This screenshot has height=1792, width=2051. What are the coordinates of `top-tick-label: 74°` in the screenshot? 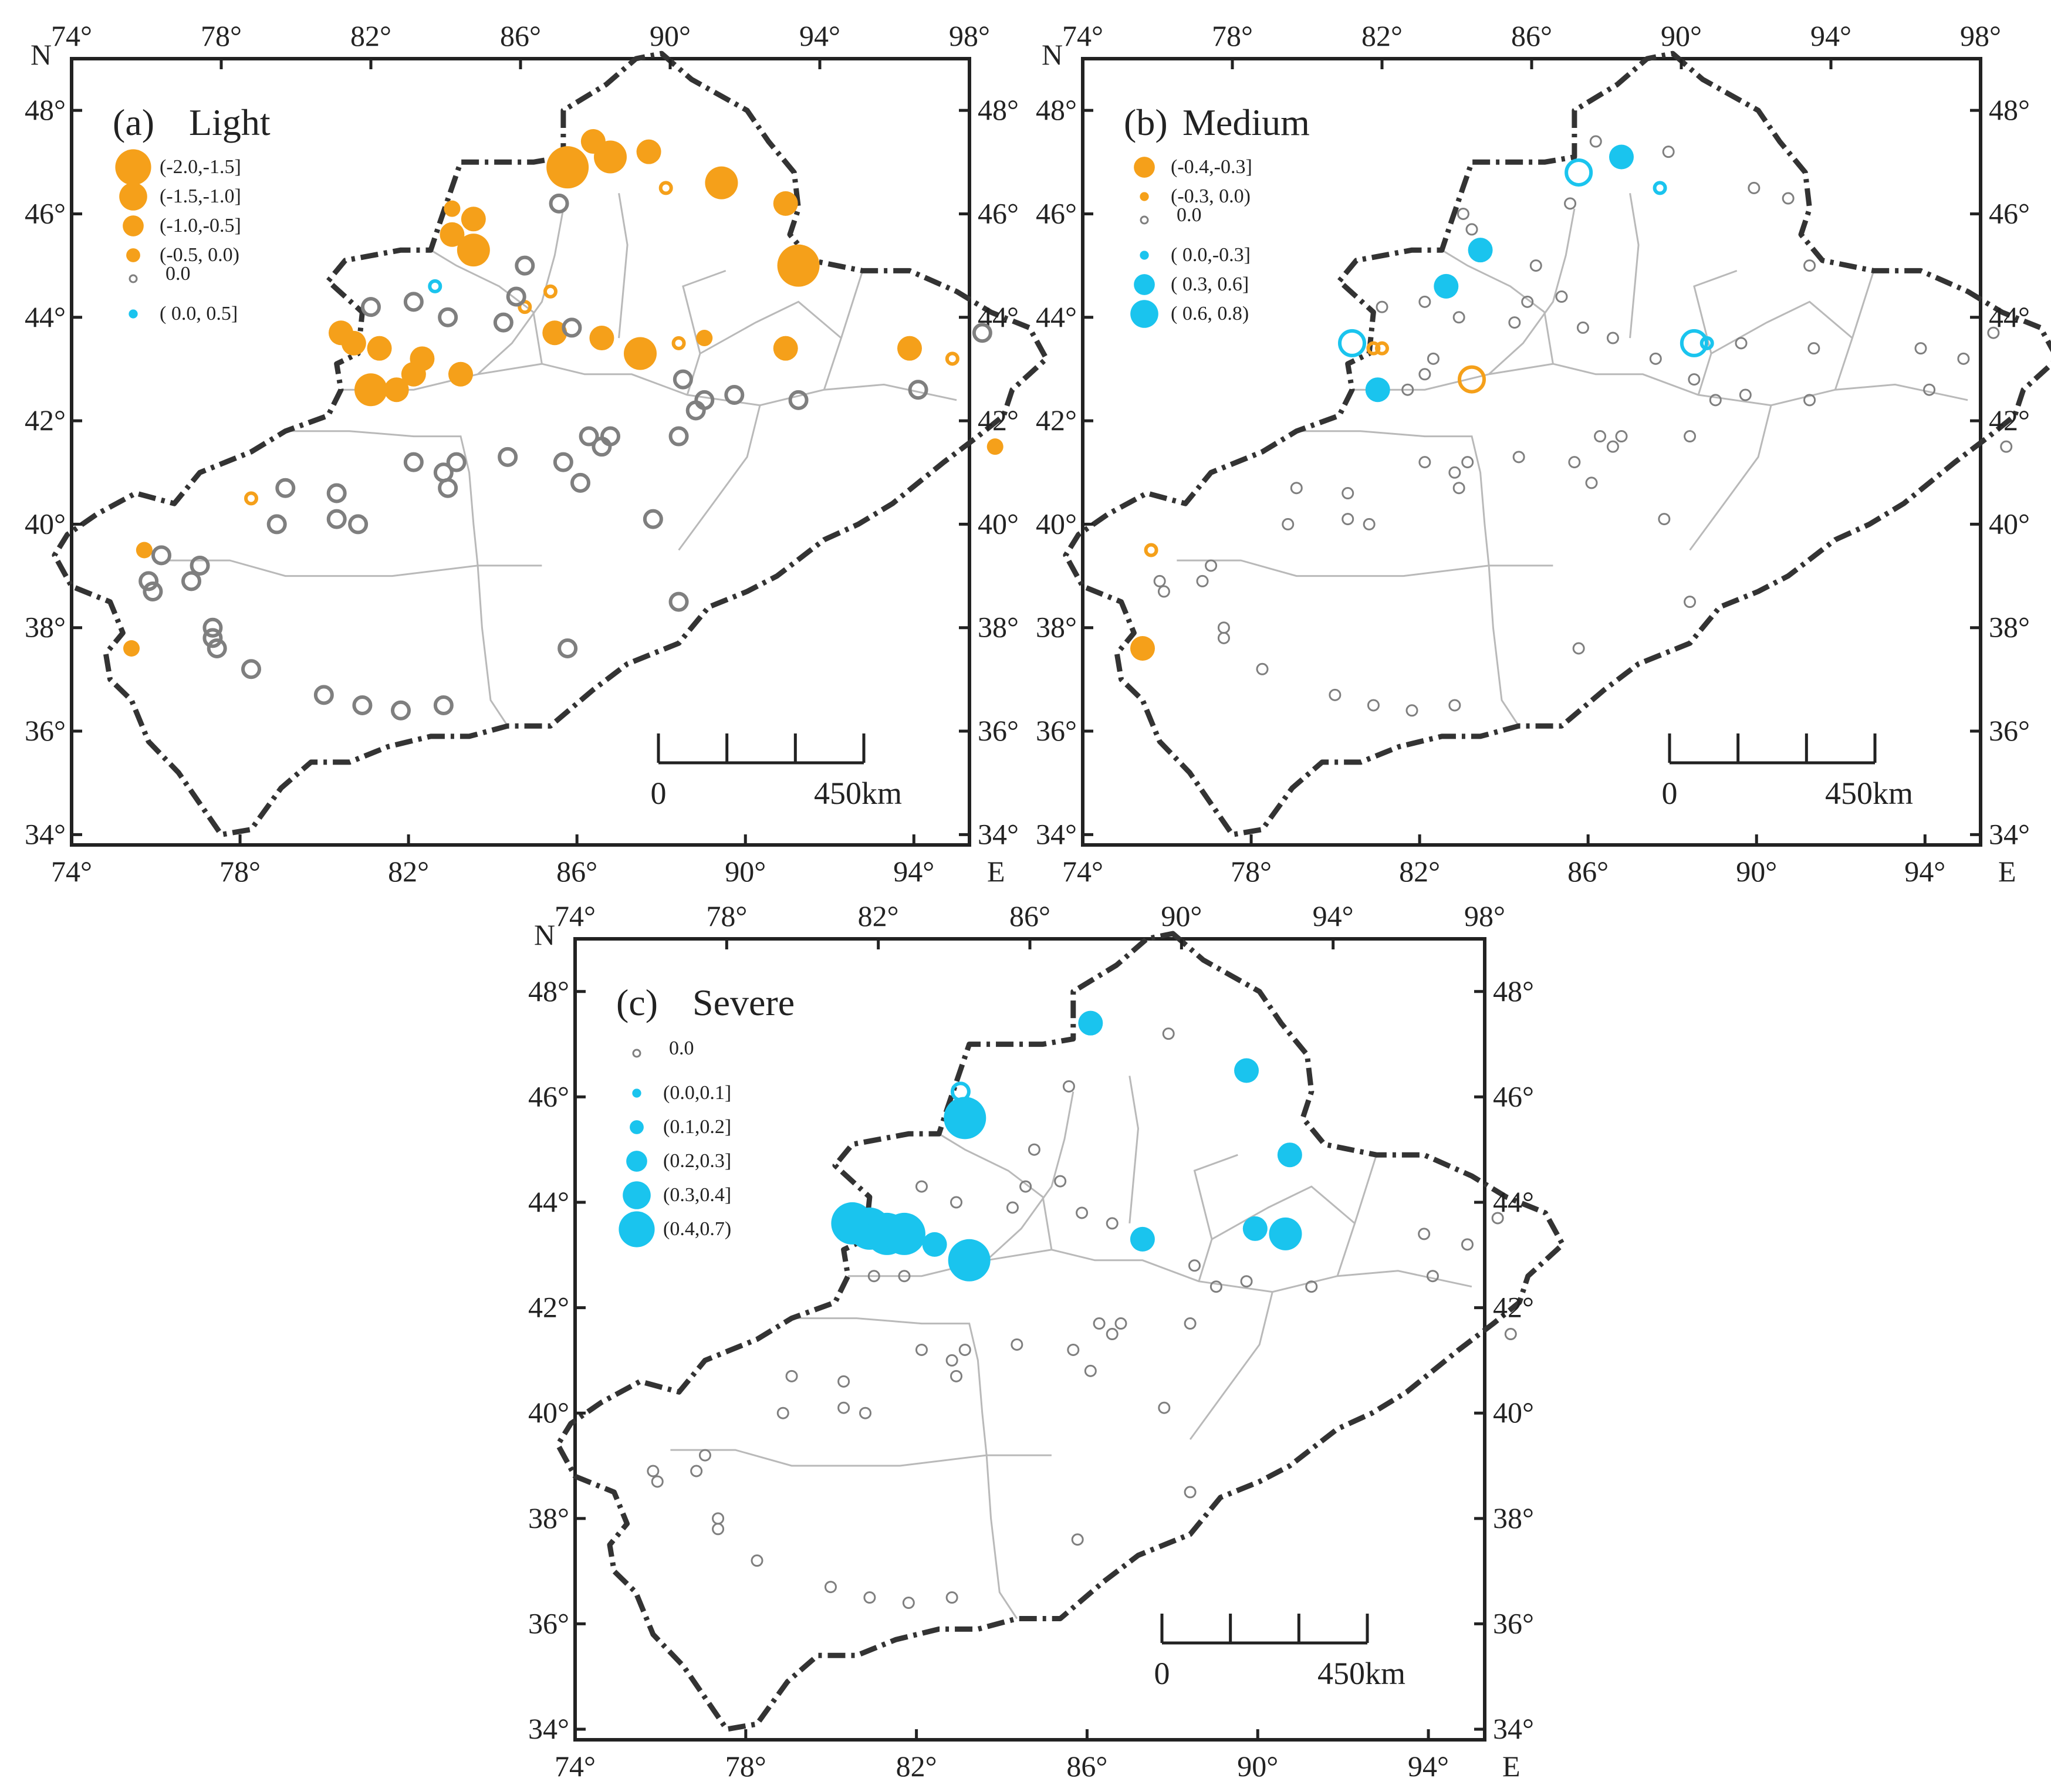 It's located at (71, 35).